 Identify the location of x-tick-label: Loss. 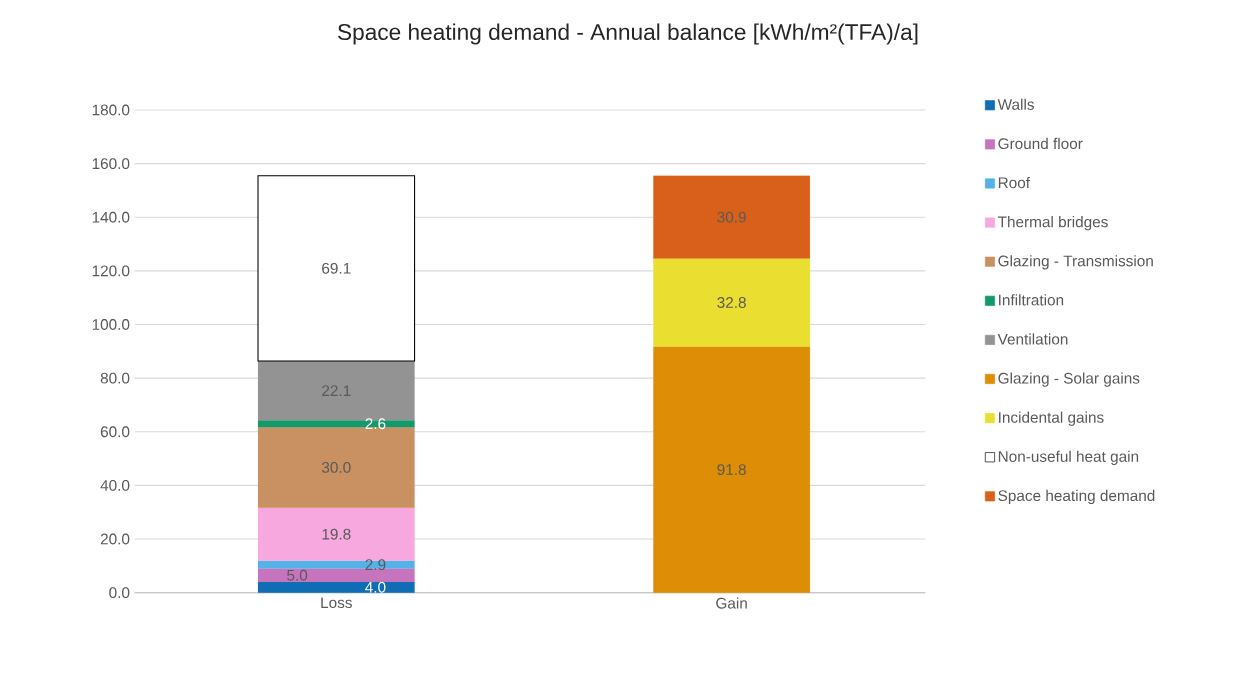
(336, 603).